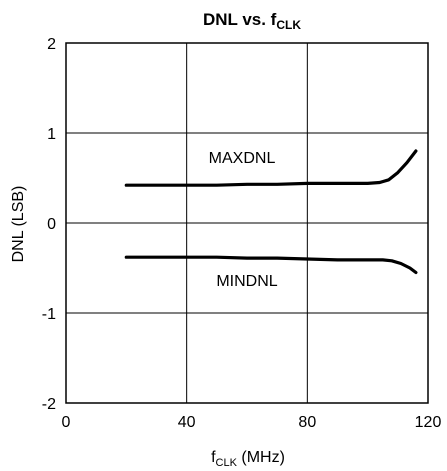  Describe the element at coordinates (187, 422) in the screenshot. I see `x-tick-label: 40` at that location.